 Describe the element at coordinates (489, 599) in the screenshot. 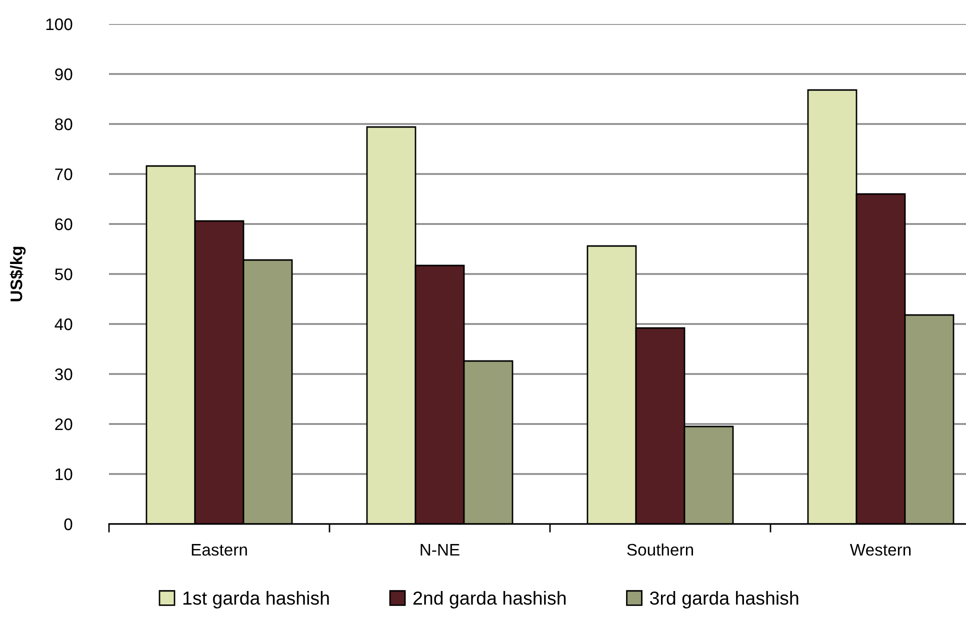

I see `legend-label: 2nd garda hashish` at that location.